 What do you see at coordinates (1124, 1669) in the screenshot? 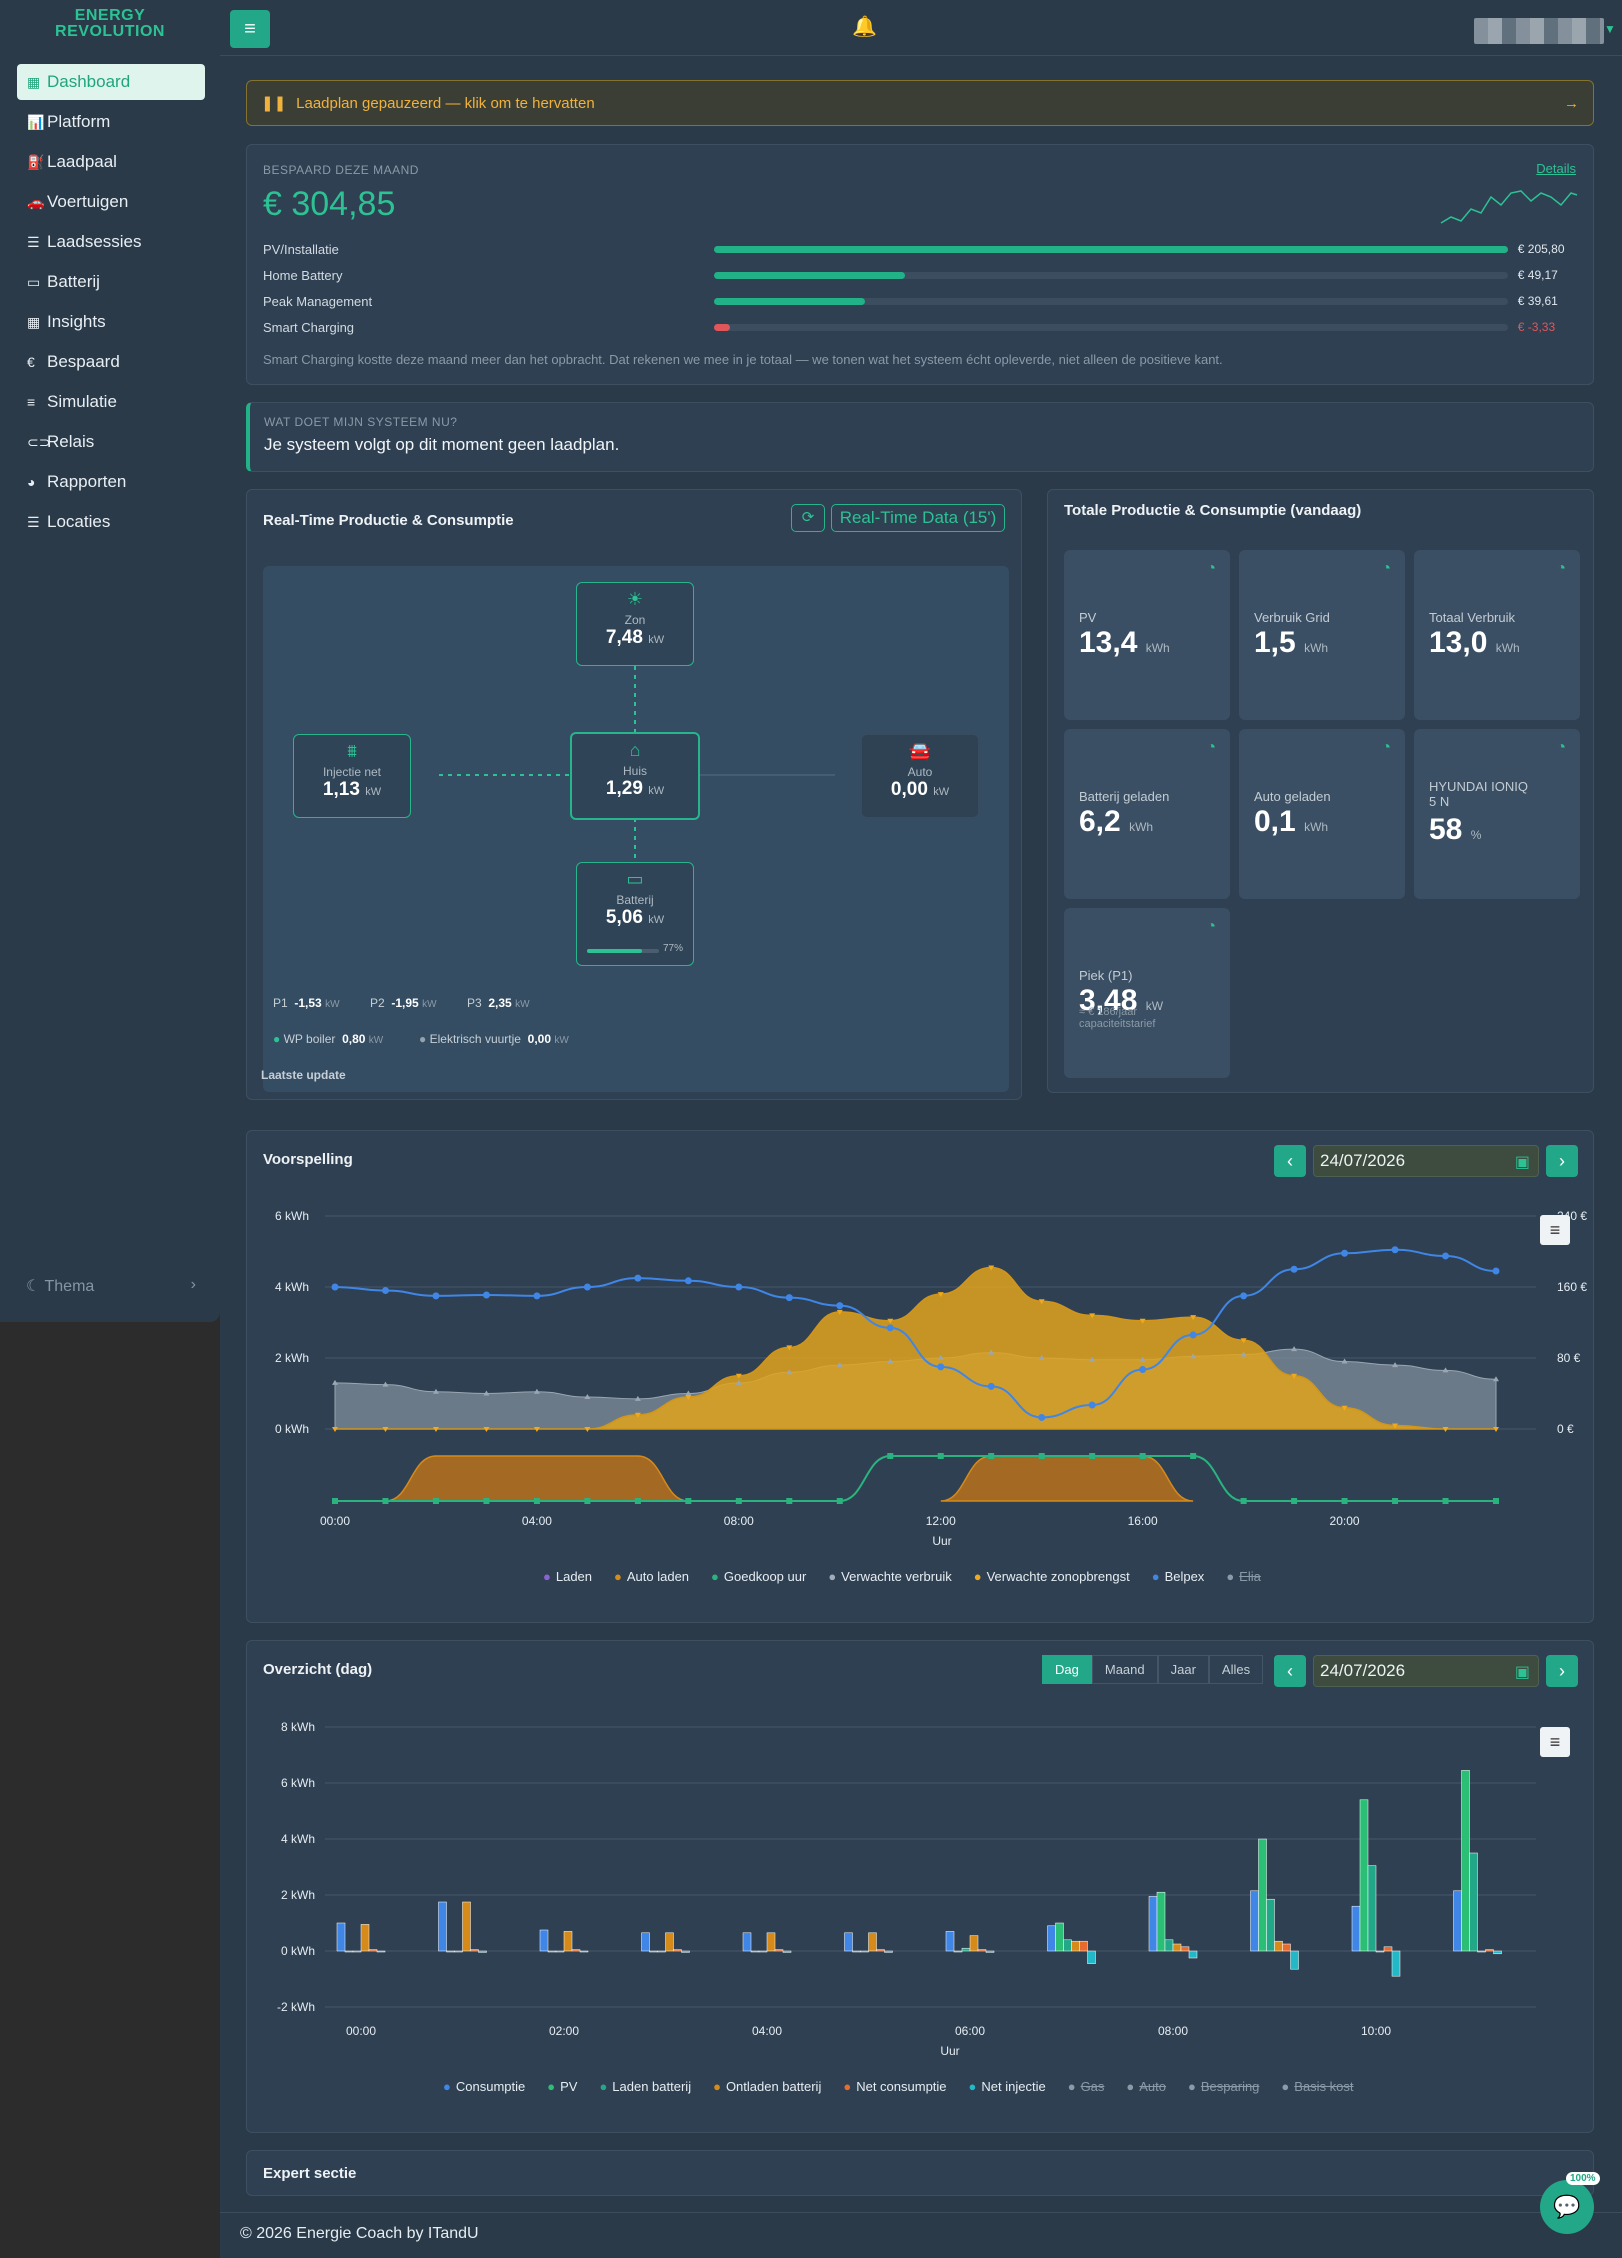
I see `tab-maand: Maand` at bounding box center [1124, 1669].